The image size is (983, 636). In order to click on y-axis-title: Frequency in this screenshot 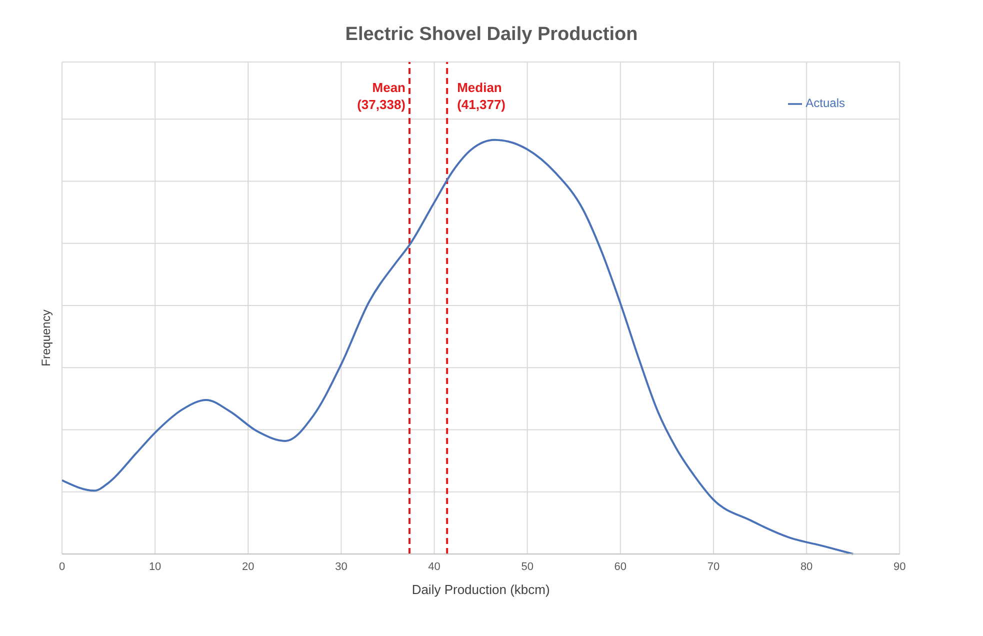, I will do `click(46, 338)`.